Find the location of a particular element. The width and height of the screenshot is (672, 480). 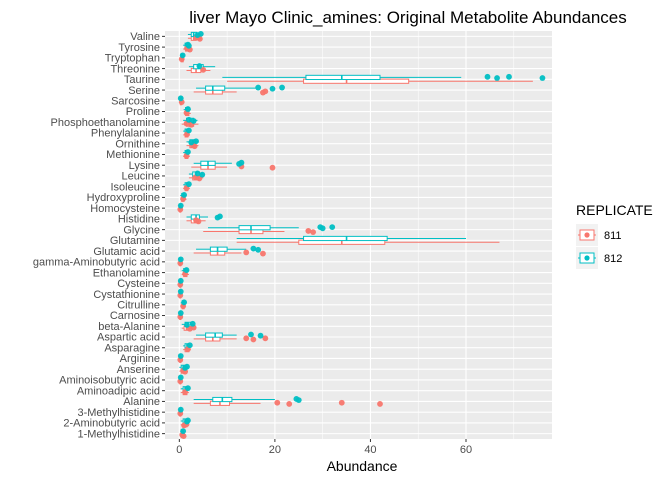

y-tick-label: Hydroxyproline is located at coordinates (123, 198).